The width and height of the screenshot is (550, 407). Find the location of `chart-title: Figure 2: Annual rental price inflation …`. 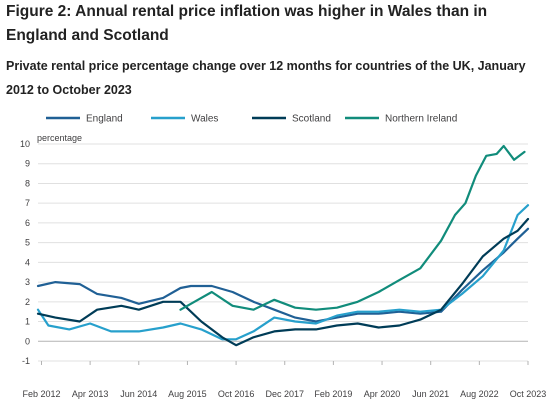

chart-title: Figure 2: Annual rental price inflation … is located at coordinates (247, 23).